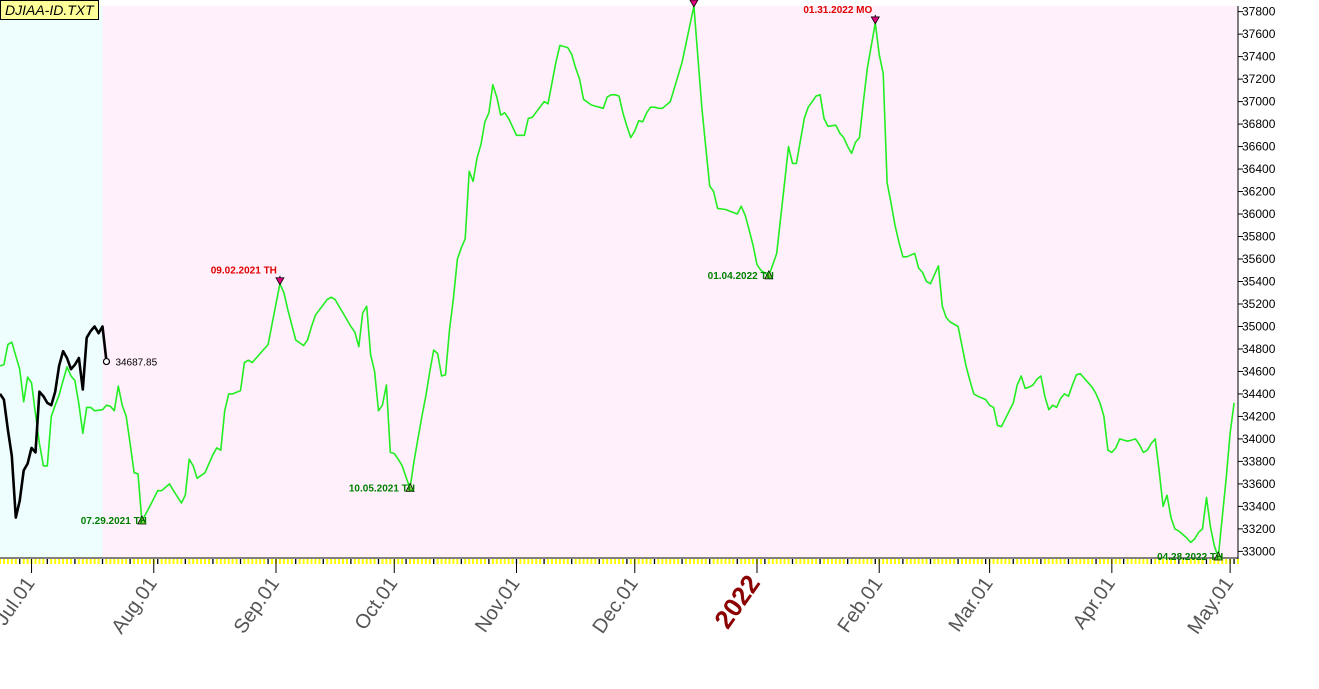 This screenshot has width=1319, height=689. Describe the element at coordinates (1259, 349) in the screenshot. I see `y-tick-label: 34800` at that location.